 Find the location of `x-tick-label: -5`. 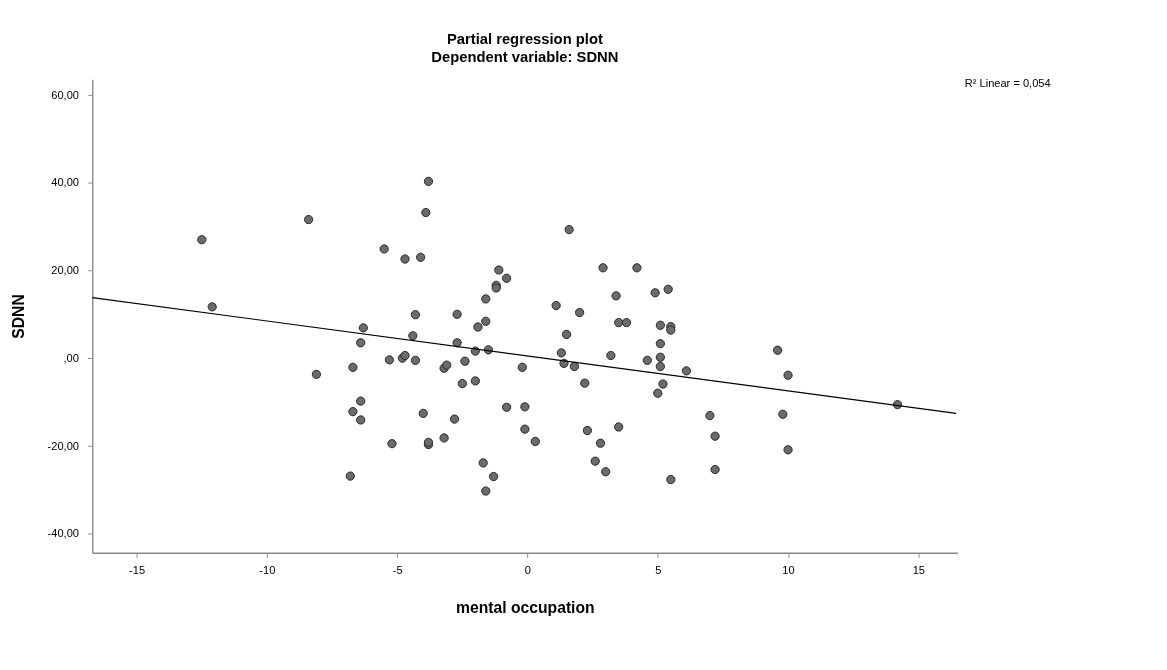

x-tick-label: -5 is located at coordinates (397, 569).